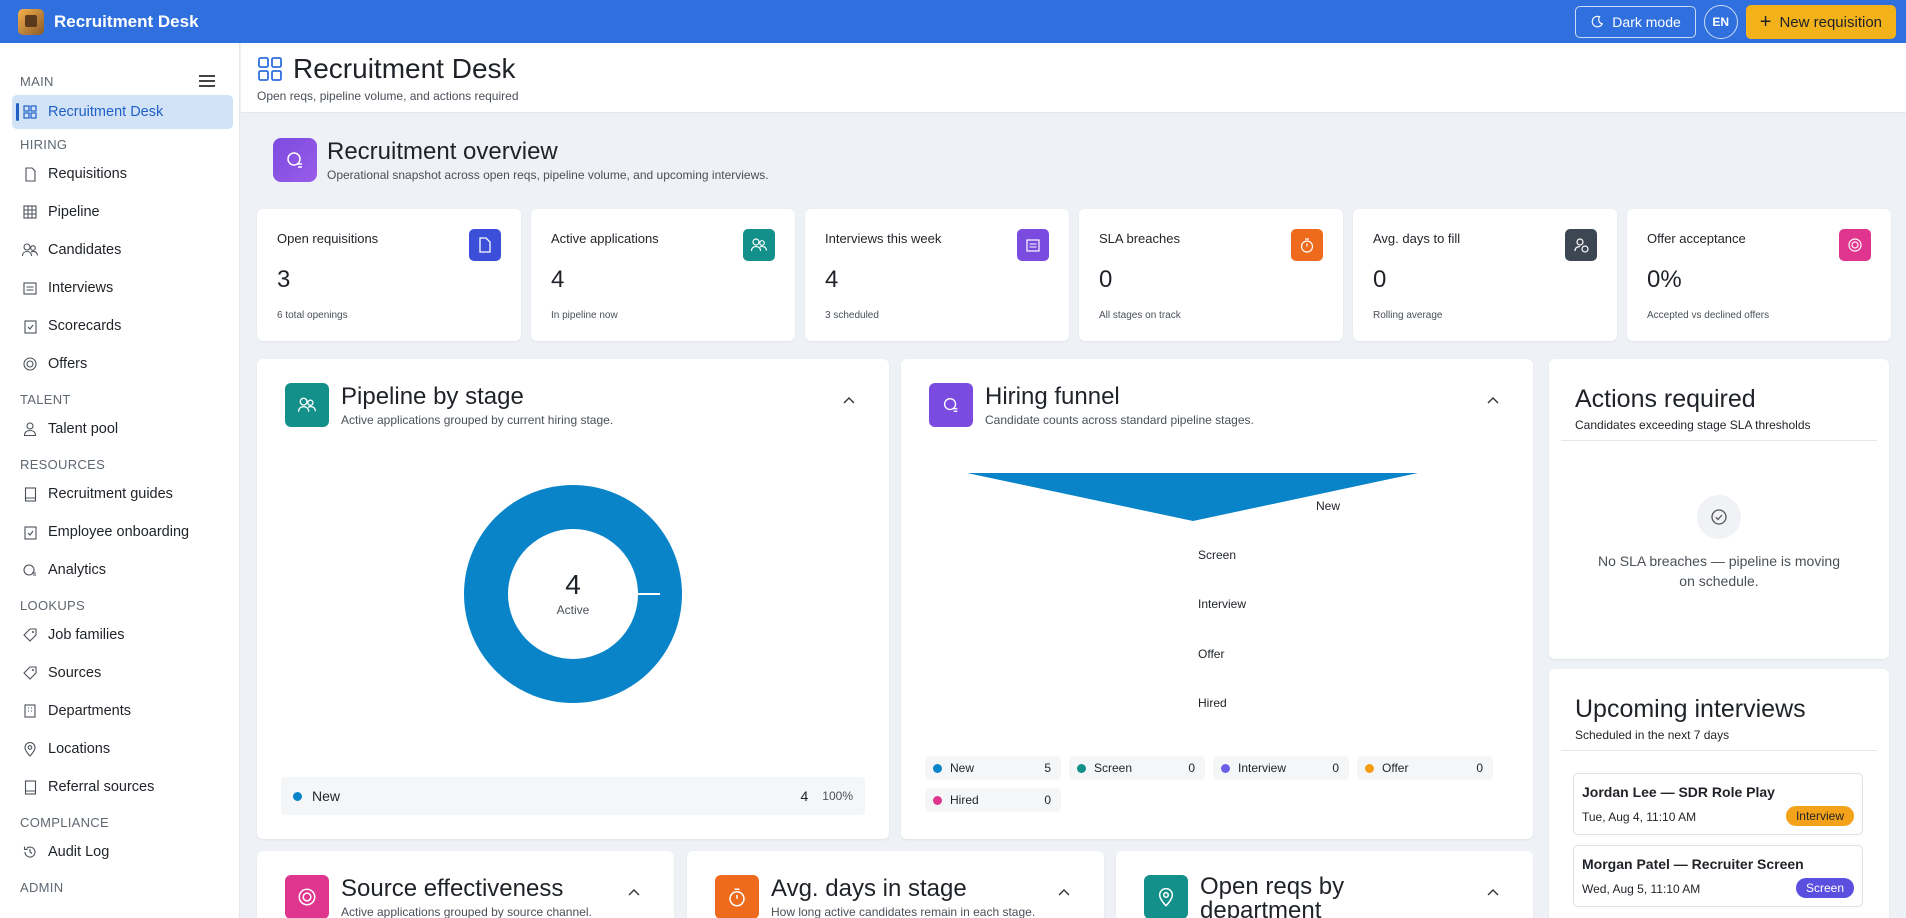 The width and height of the screenshot is (1906, 918). Describe the element at coordinates (1137, 768) in the screenshot. I see `funnel-chip-screen: Screen 0` at that location.